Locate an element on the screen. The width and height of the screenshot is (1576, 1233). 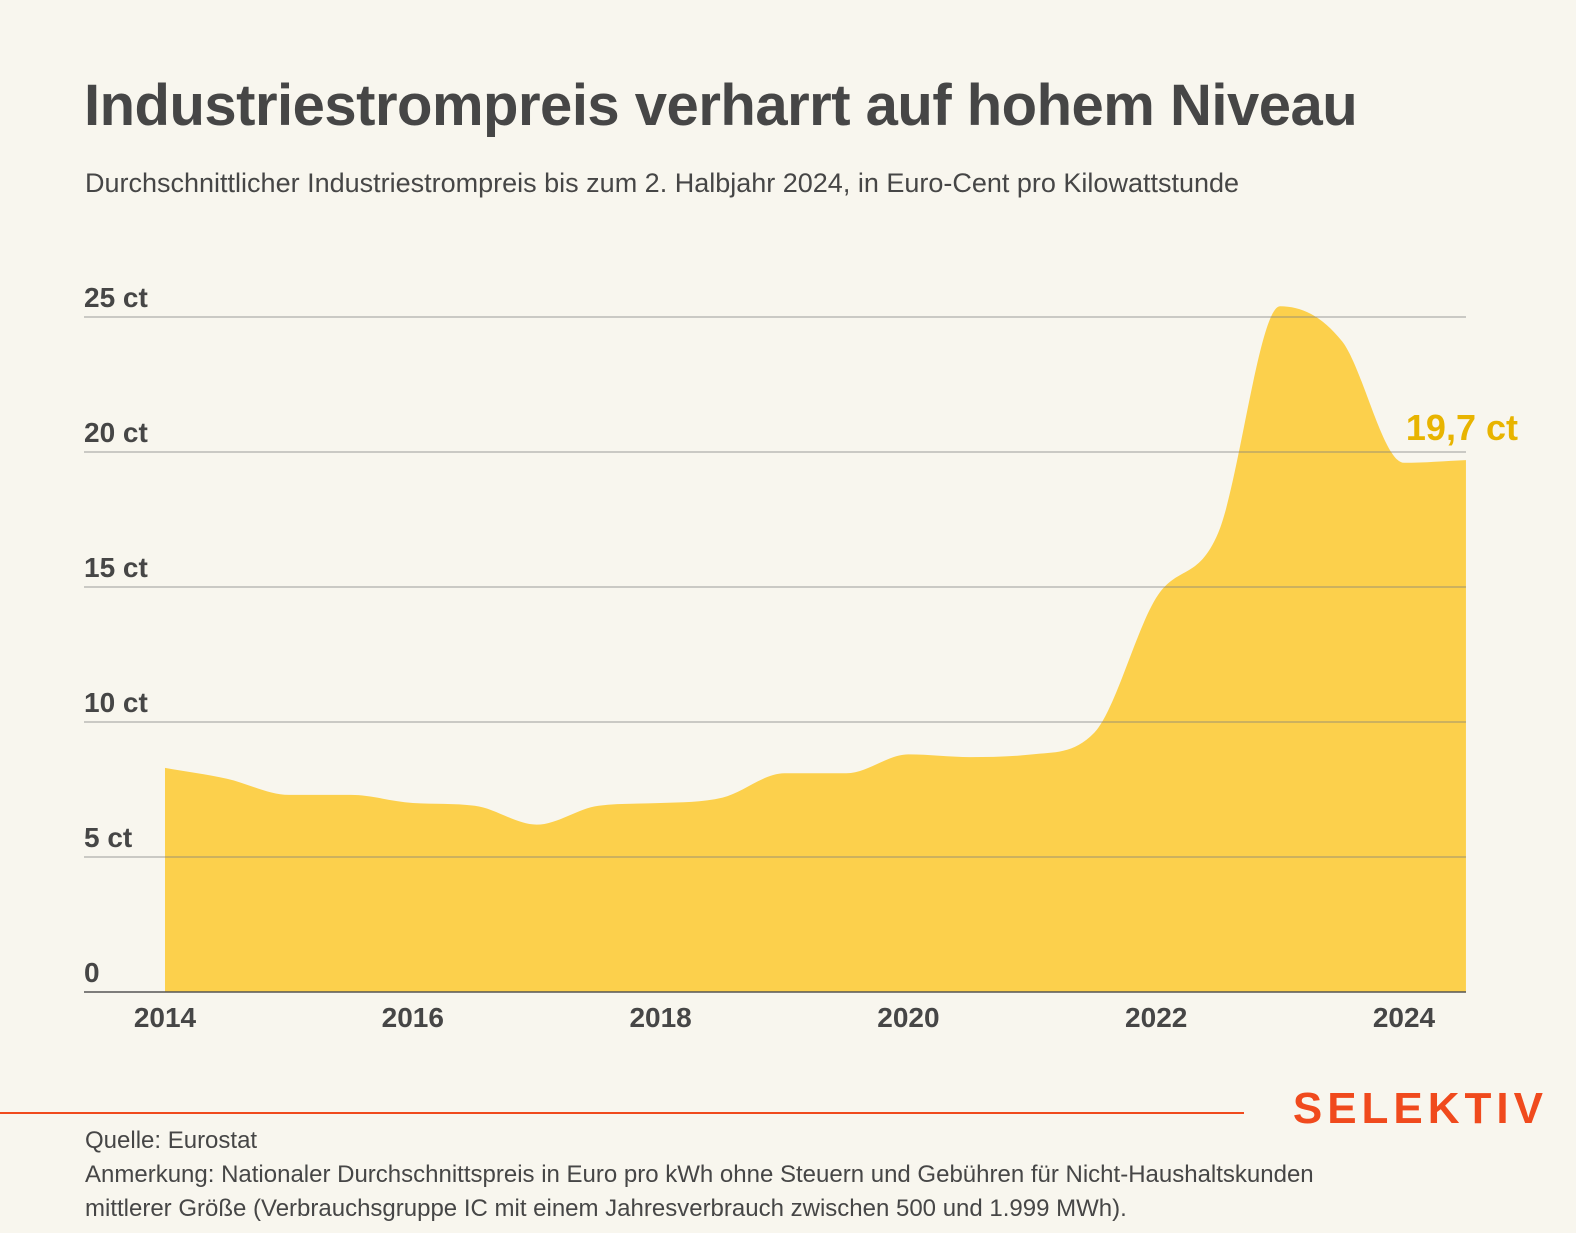
x-tick-label: 2022 is located at coordinates (1156, 1017).